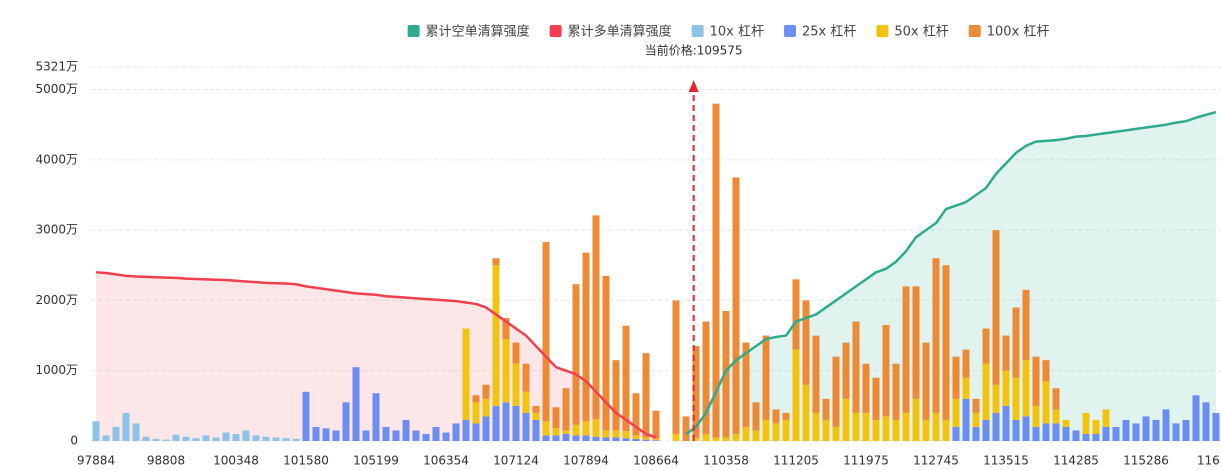  I want to click on x-tick-label: 101580, so click(306, 461).